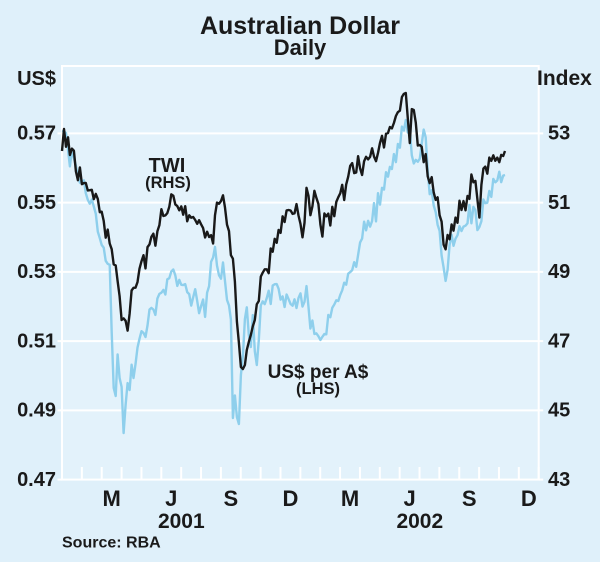  Describe the element at coordinates (36, 79) in the screenshot. I see `svg-text: US$` at that location.